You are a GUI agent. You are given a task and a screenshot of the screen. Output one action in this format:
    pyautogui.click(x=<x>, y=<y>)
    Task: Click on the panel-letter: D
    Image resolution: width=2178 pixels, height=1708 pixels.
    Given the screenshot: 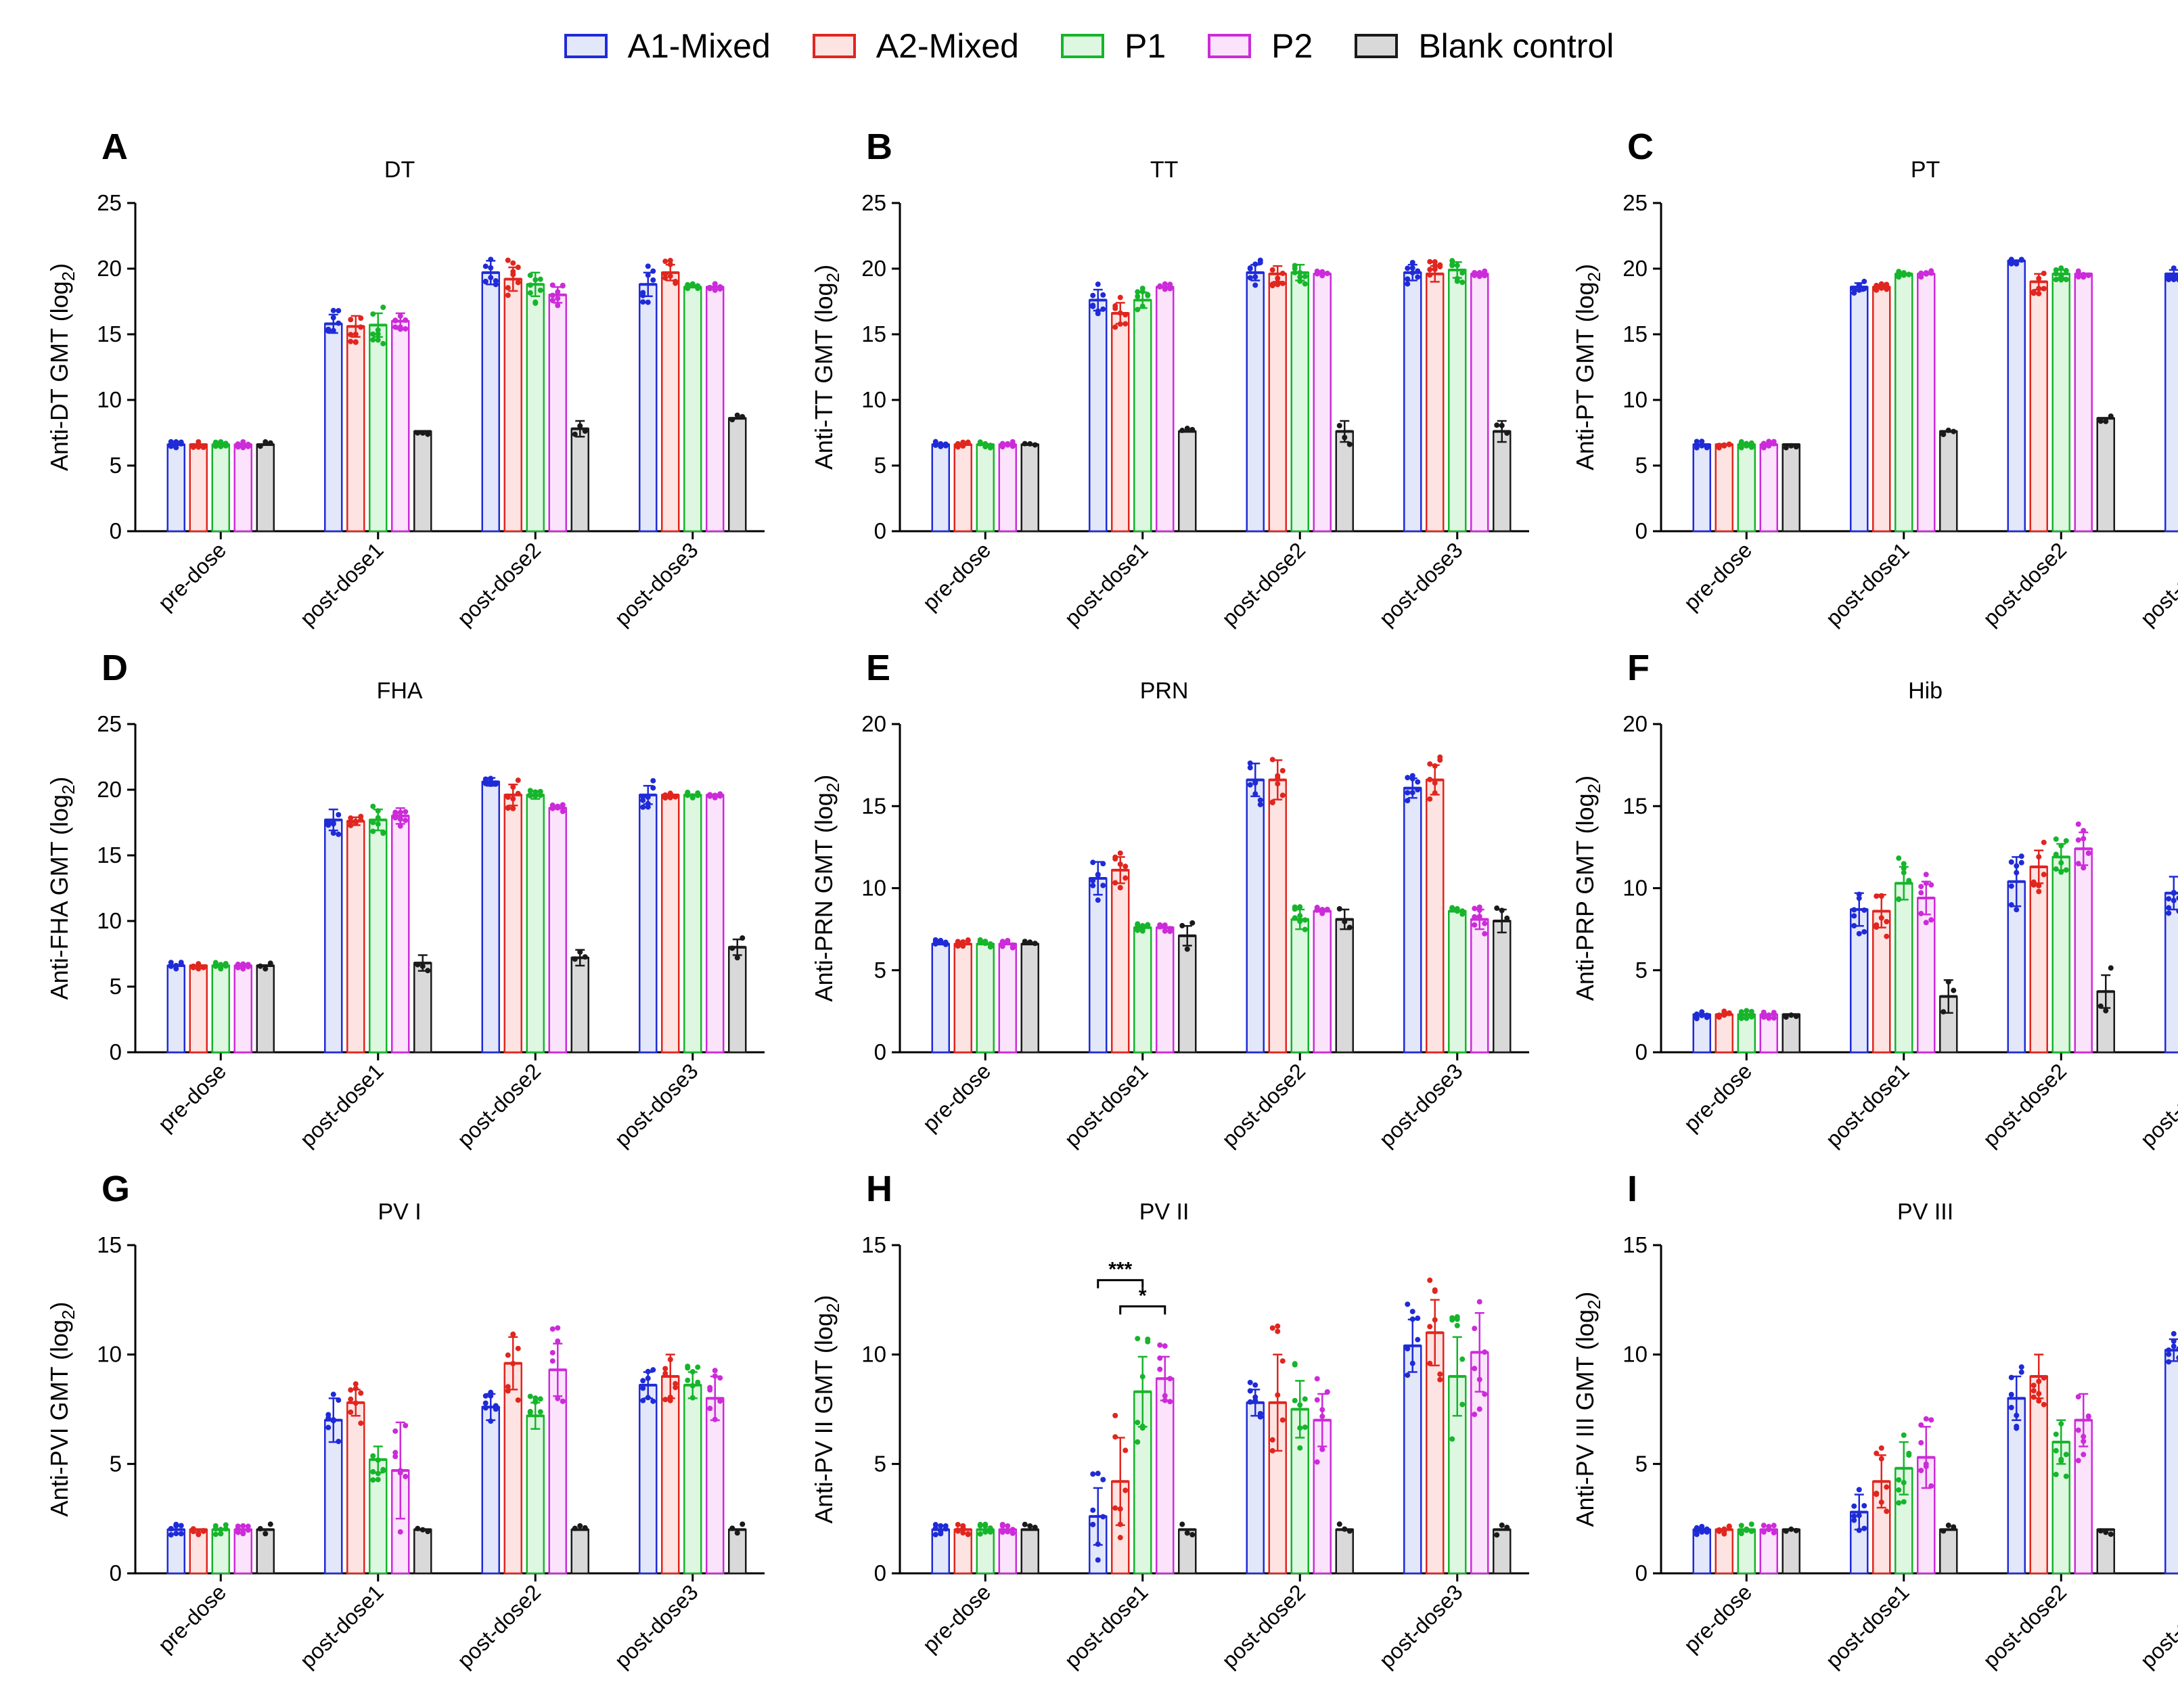 What is the action you would take?
    pyautogui.click(x=115, y=668)
    